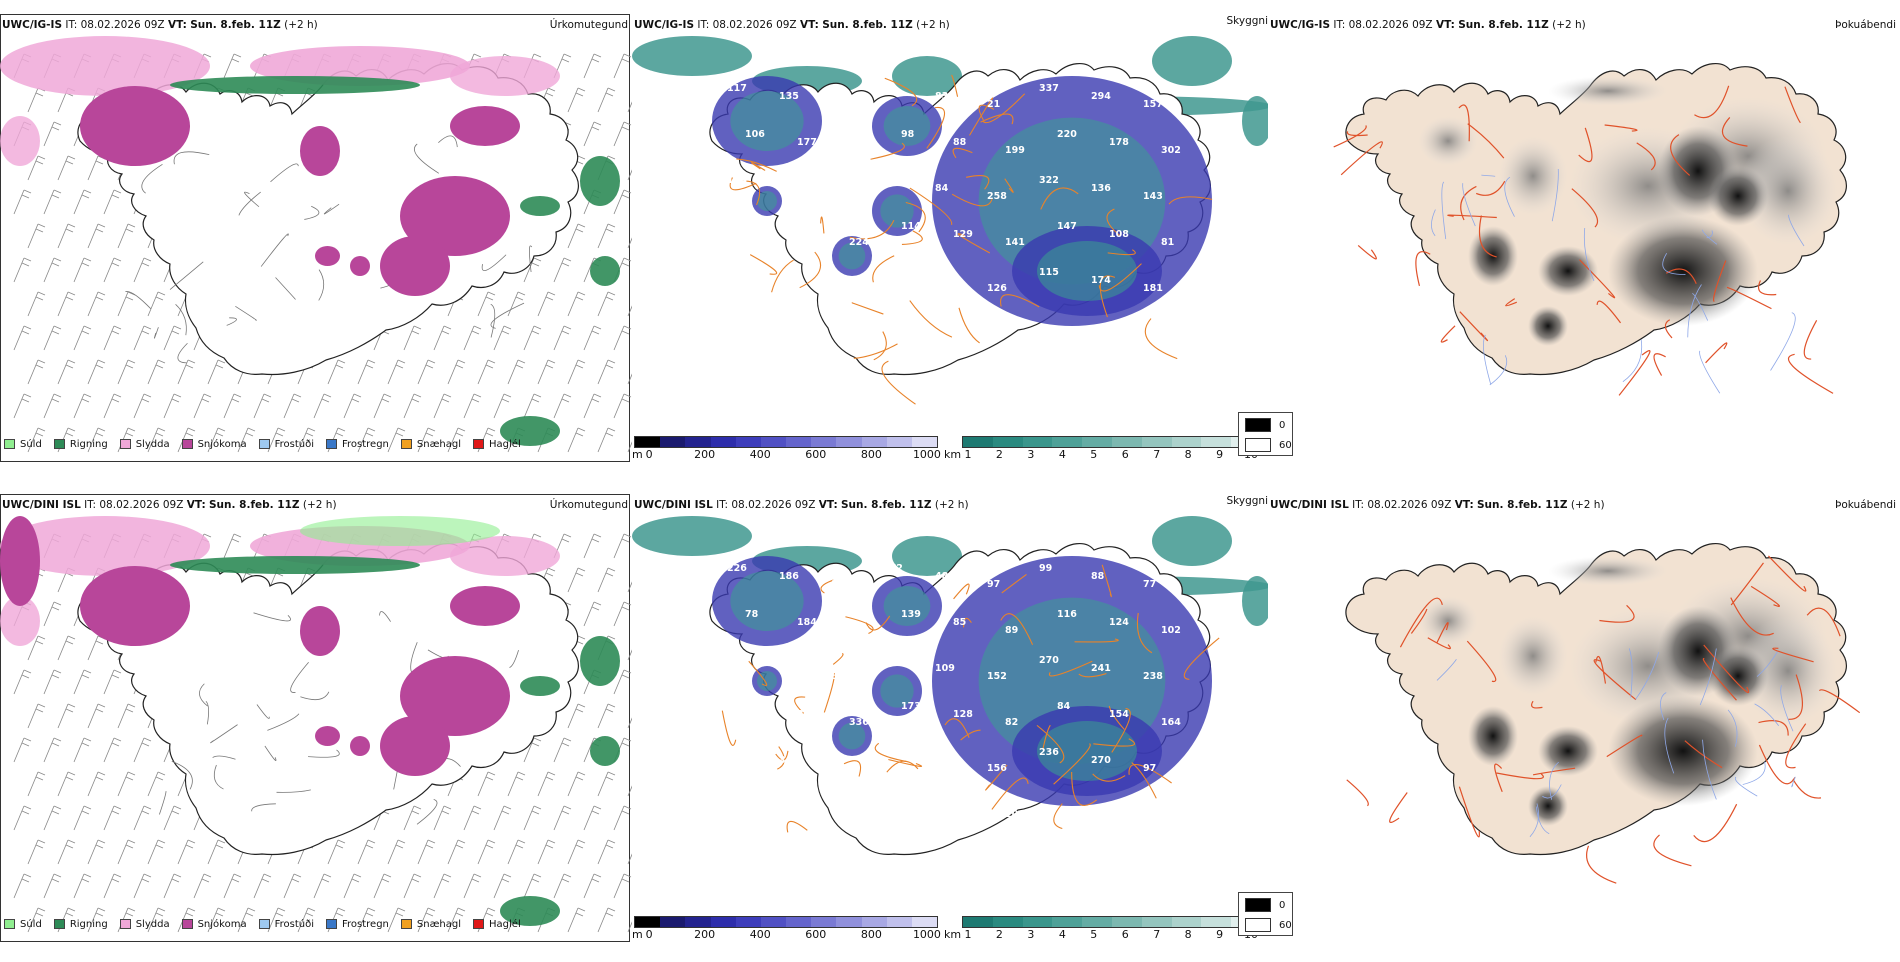 The width and height of the screenshot is (1900, 962). Describe the element at coordinates (1031, 934) in the screenshot. I see `colorbar-tick-label: 3` at that location.